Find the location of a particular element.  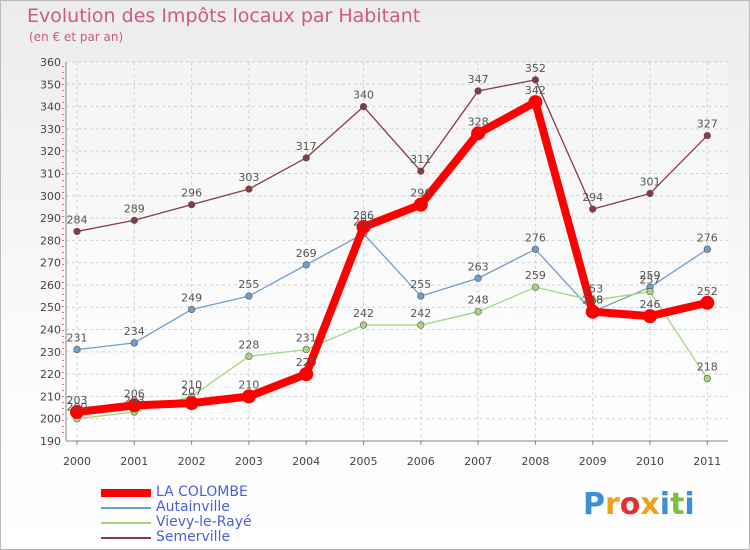

data-label: 206 is located at coordinates (134, 393).